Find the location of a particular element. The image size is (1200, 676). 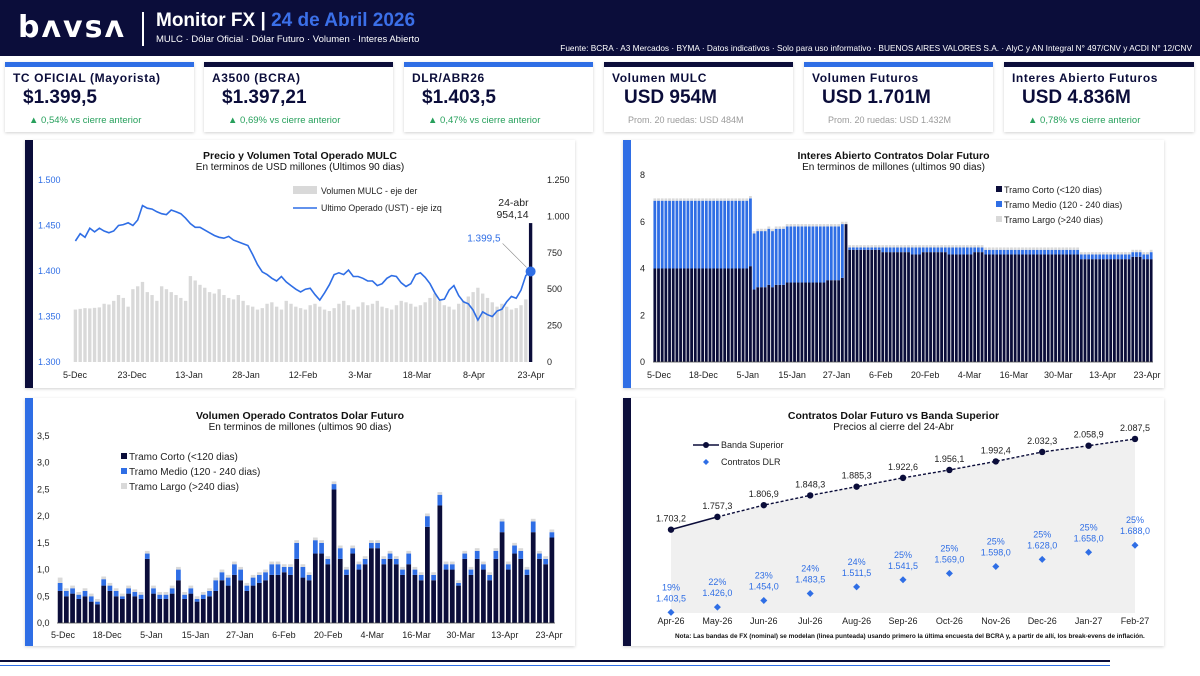

x-tick: 18-Dec is located at coordinates (108, 635).